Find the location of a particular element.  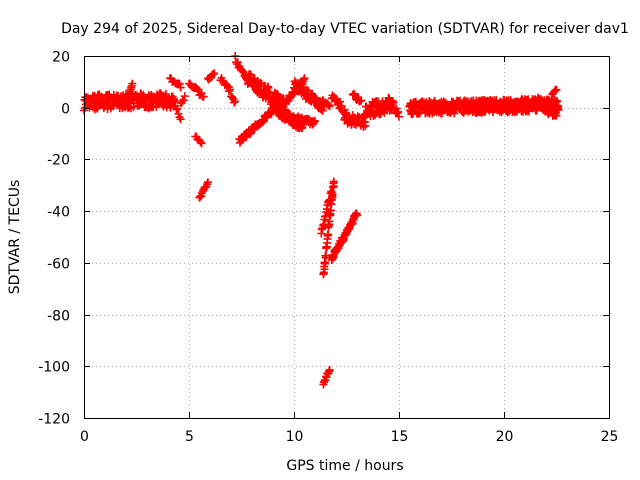

y-tick-label: -120 is located at coordinates (54, 420).